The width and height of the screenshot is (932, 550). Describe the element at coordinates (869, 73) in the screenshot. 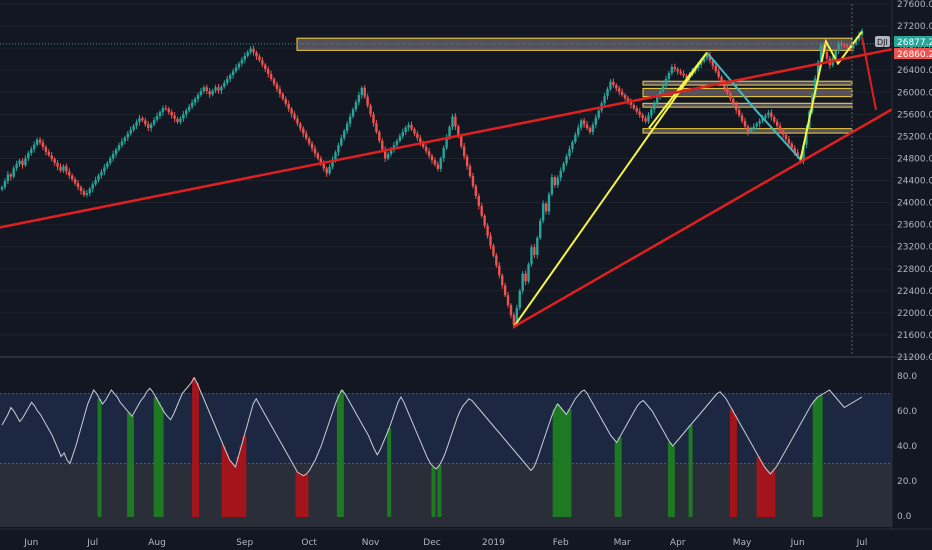

I see `red-projection-line` at that location.